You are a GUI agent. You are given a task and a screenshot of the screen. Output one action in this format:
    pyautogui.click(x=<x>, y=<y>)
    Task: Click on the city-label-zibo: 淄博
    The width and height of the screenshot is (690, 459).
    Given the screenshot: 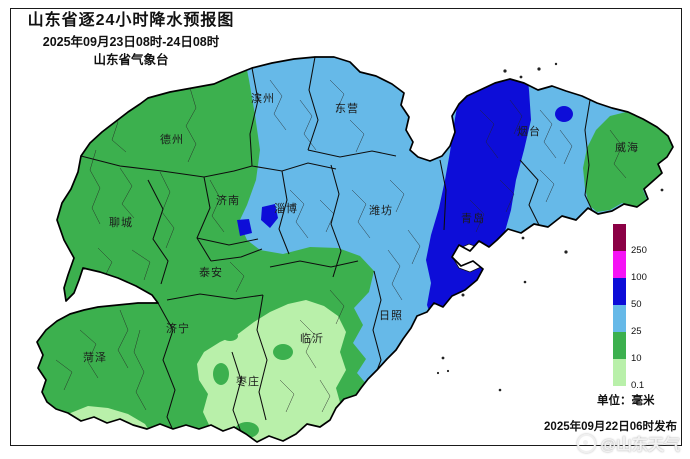 What is the action you would take?
    pyautogui.click(x=286, y=209)
    